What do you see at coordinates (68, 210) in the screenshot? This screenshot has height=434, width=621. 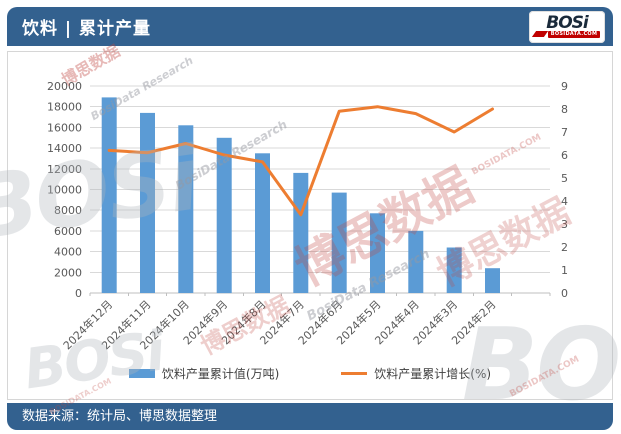 I see `svg-text: 8000` at bounding box center [68, 210].